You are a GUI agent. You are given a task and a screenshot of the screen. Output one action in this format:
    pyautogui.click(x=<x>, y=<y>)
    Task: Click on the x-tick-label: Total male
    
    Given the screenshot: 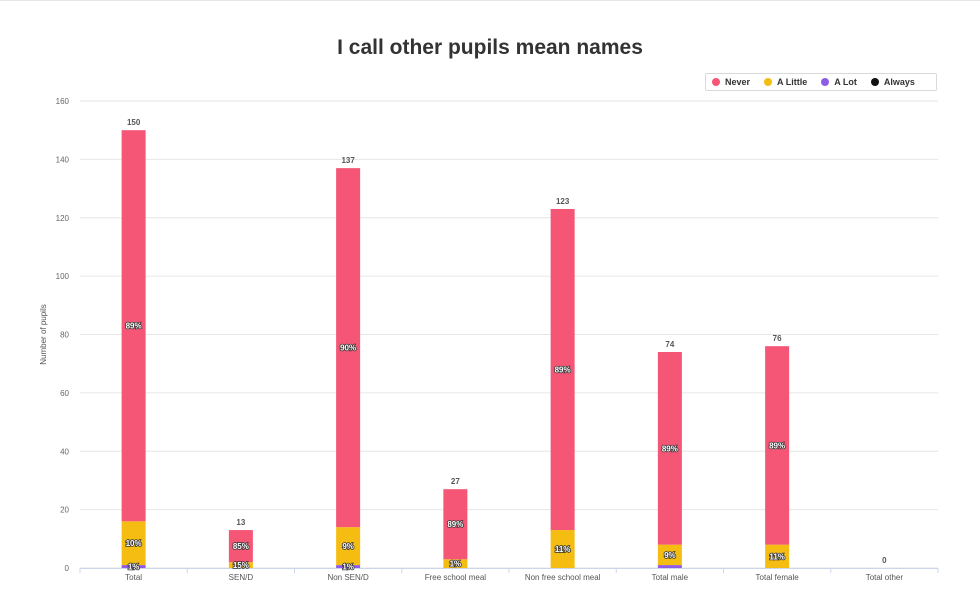 What is the action you would take?
    pyautogui.click(x=670, y=577)
    